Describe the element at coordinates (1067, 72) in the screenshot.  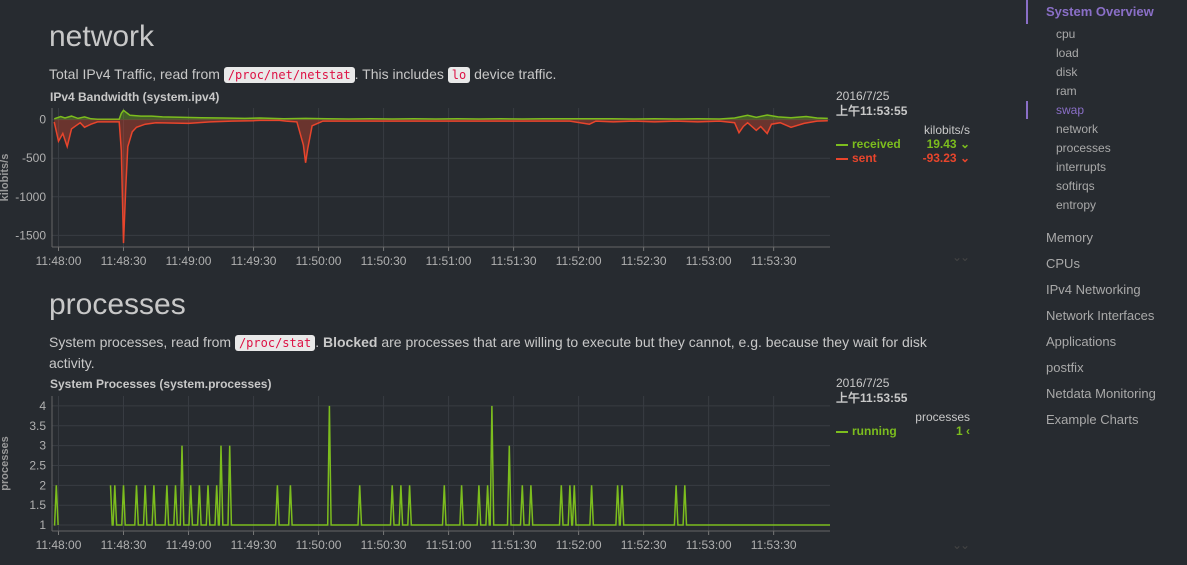
I see `nav-sub-item-disk: disk` at that location.